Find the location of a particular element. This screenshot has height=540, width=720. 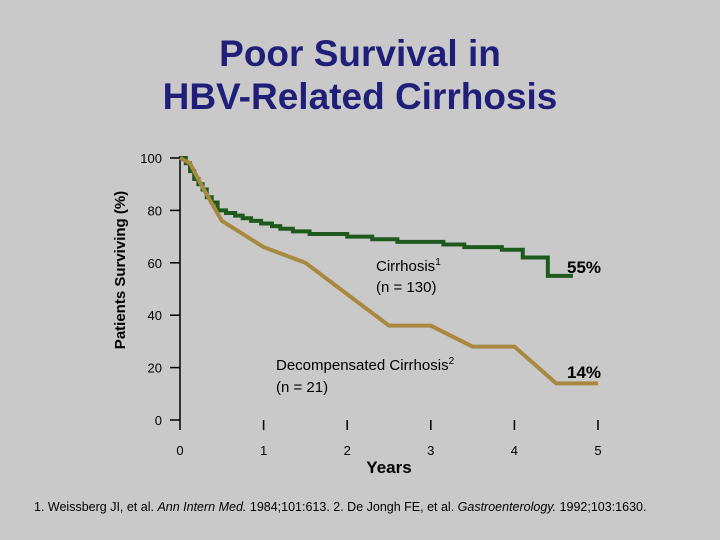

series-label-superscript-decompensated: 2 is located at coordinates (452, 361).